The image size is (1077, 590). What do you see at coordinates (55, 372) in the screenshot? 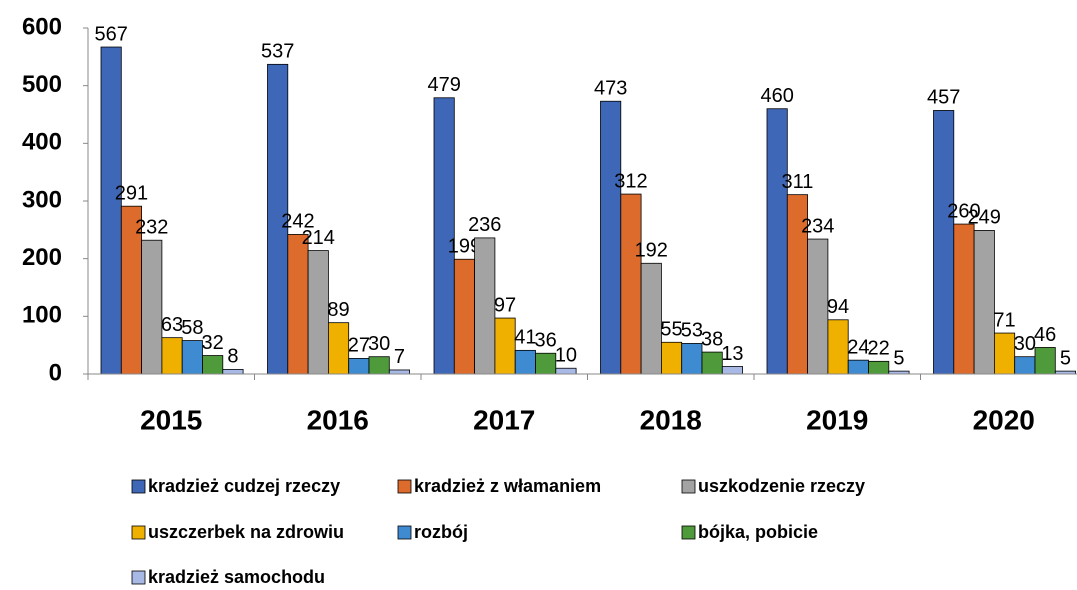
I see `y-tick-label: 0` at bounding box center [55, 372].